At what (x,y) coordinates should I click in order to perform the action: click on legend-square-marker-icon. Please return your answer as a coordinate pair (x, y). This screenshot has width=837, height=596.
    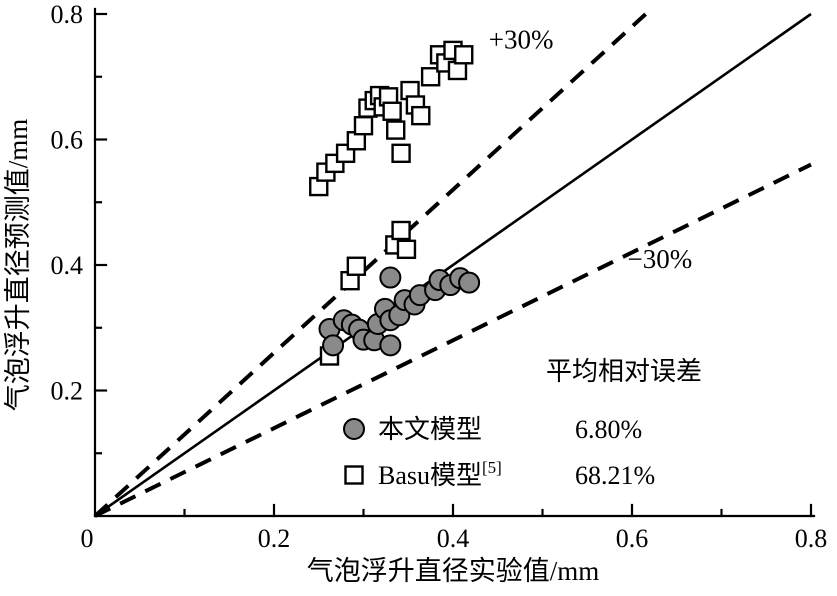
    Looking at the image, I should click on (354, 475).